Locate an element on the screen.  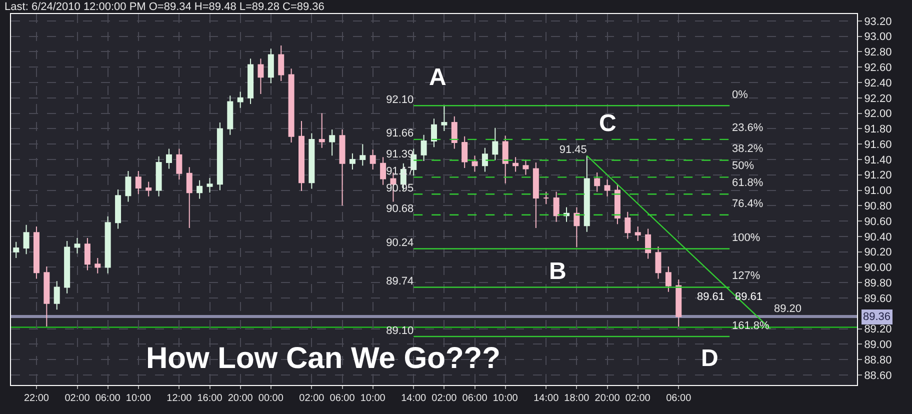
series-label: 0% is located at coordinates (740, 95).